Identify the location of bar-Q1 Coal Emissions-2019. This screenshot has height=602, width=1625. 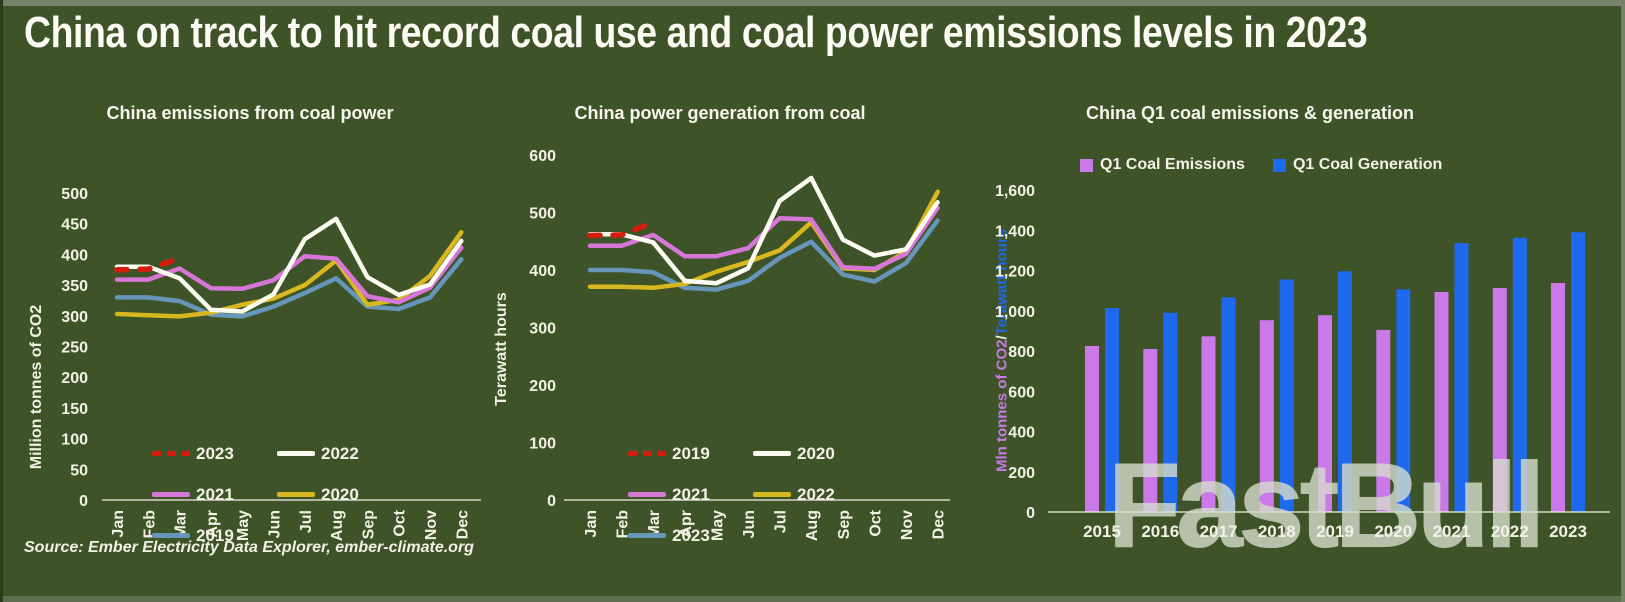
(1325, 413).